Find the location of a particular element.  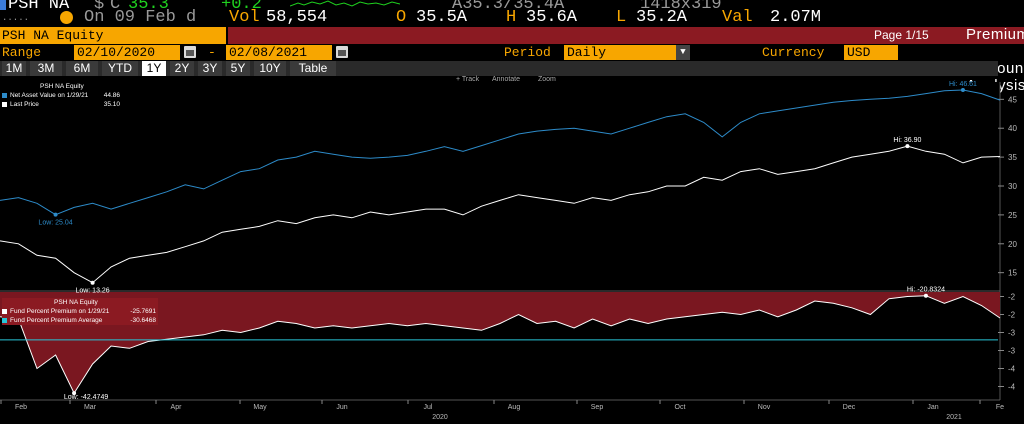

tab-3m: 3M is located at coordinates (46, 68).